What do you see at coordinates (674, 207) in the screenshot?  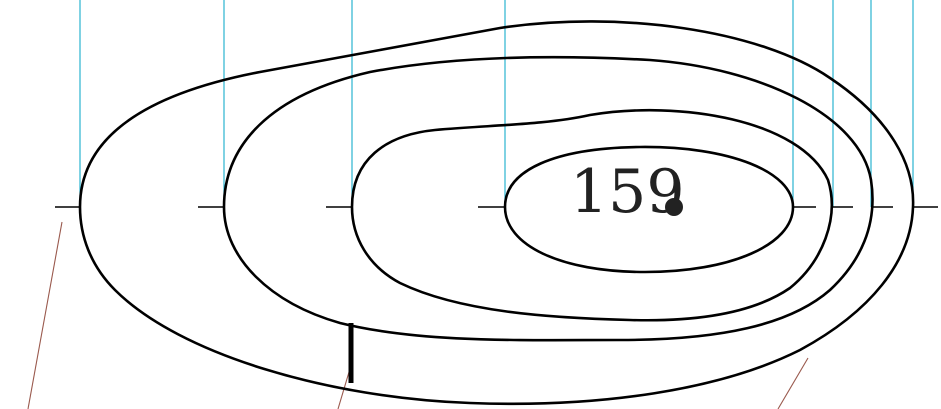 I see `summit-point-icon` at bounding box center [674, 207].